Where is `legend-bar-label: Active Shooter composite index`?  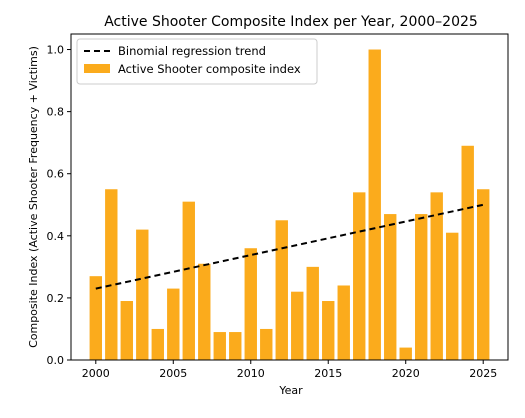
legend-bar-label: Active Shooter composite index is located at coordinates (209, 69).